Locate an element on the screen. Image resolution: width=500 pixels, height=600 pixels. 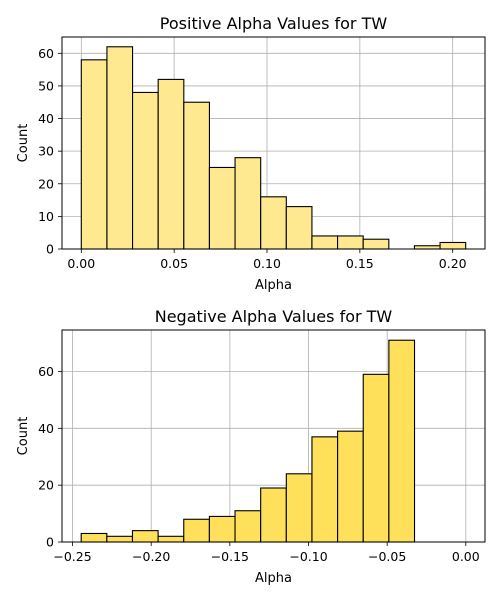
x-tick-label: −0.05 is located at coordinates (387, 556).